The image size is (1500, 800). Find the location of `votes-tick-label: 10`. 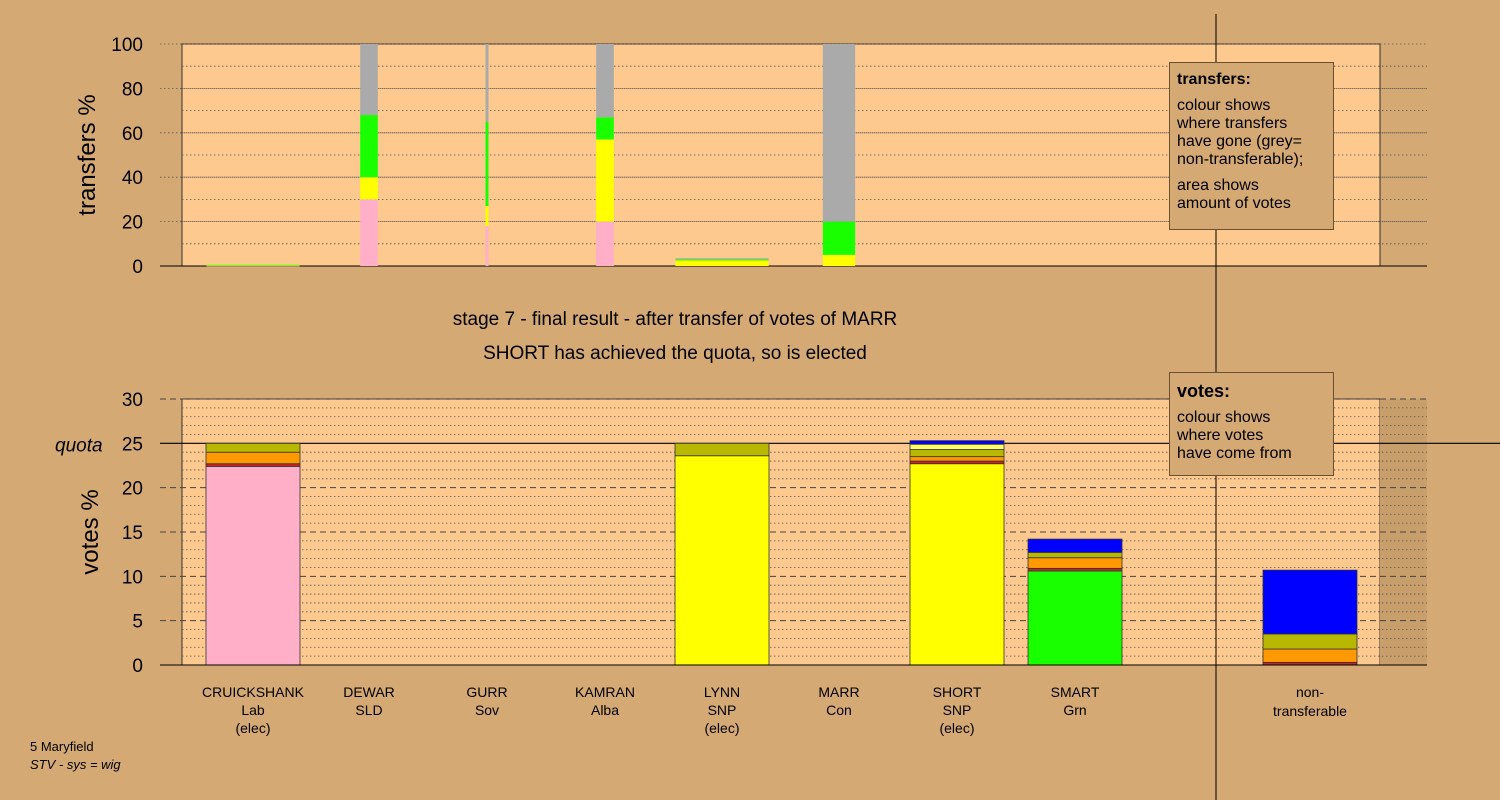

votes-tick-label: 10 is located at coordinates (132, 577).